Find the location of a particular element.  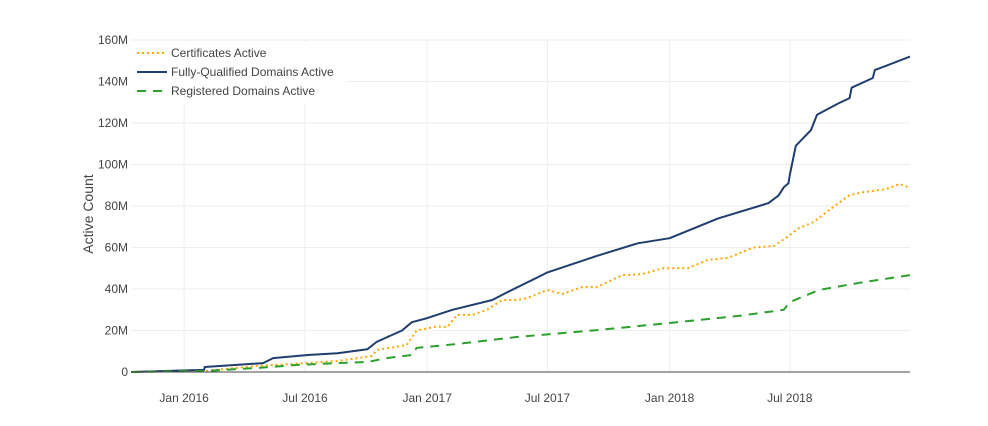

y-tick-label: 60M is located at coordinates (116, 248).